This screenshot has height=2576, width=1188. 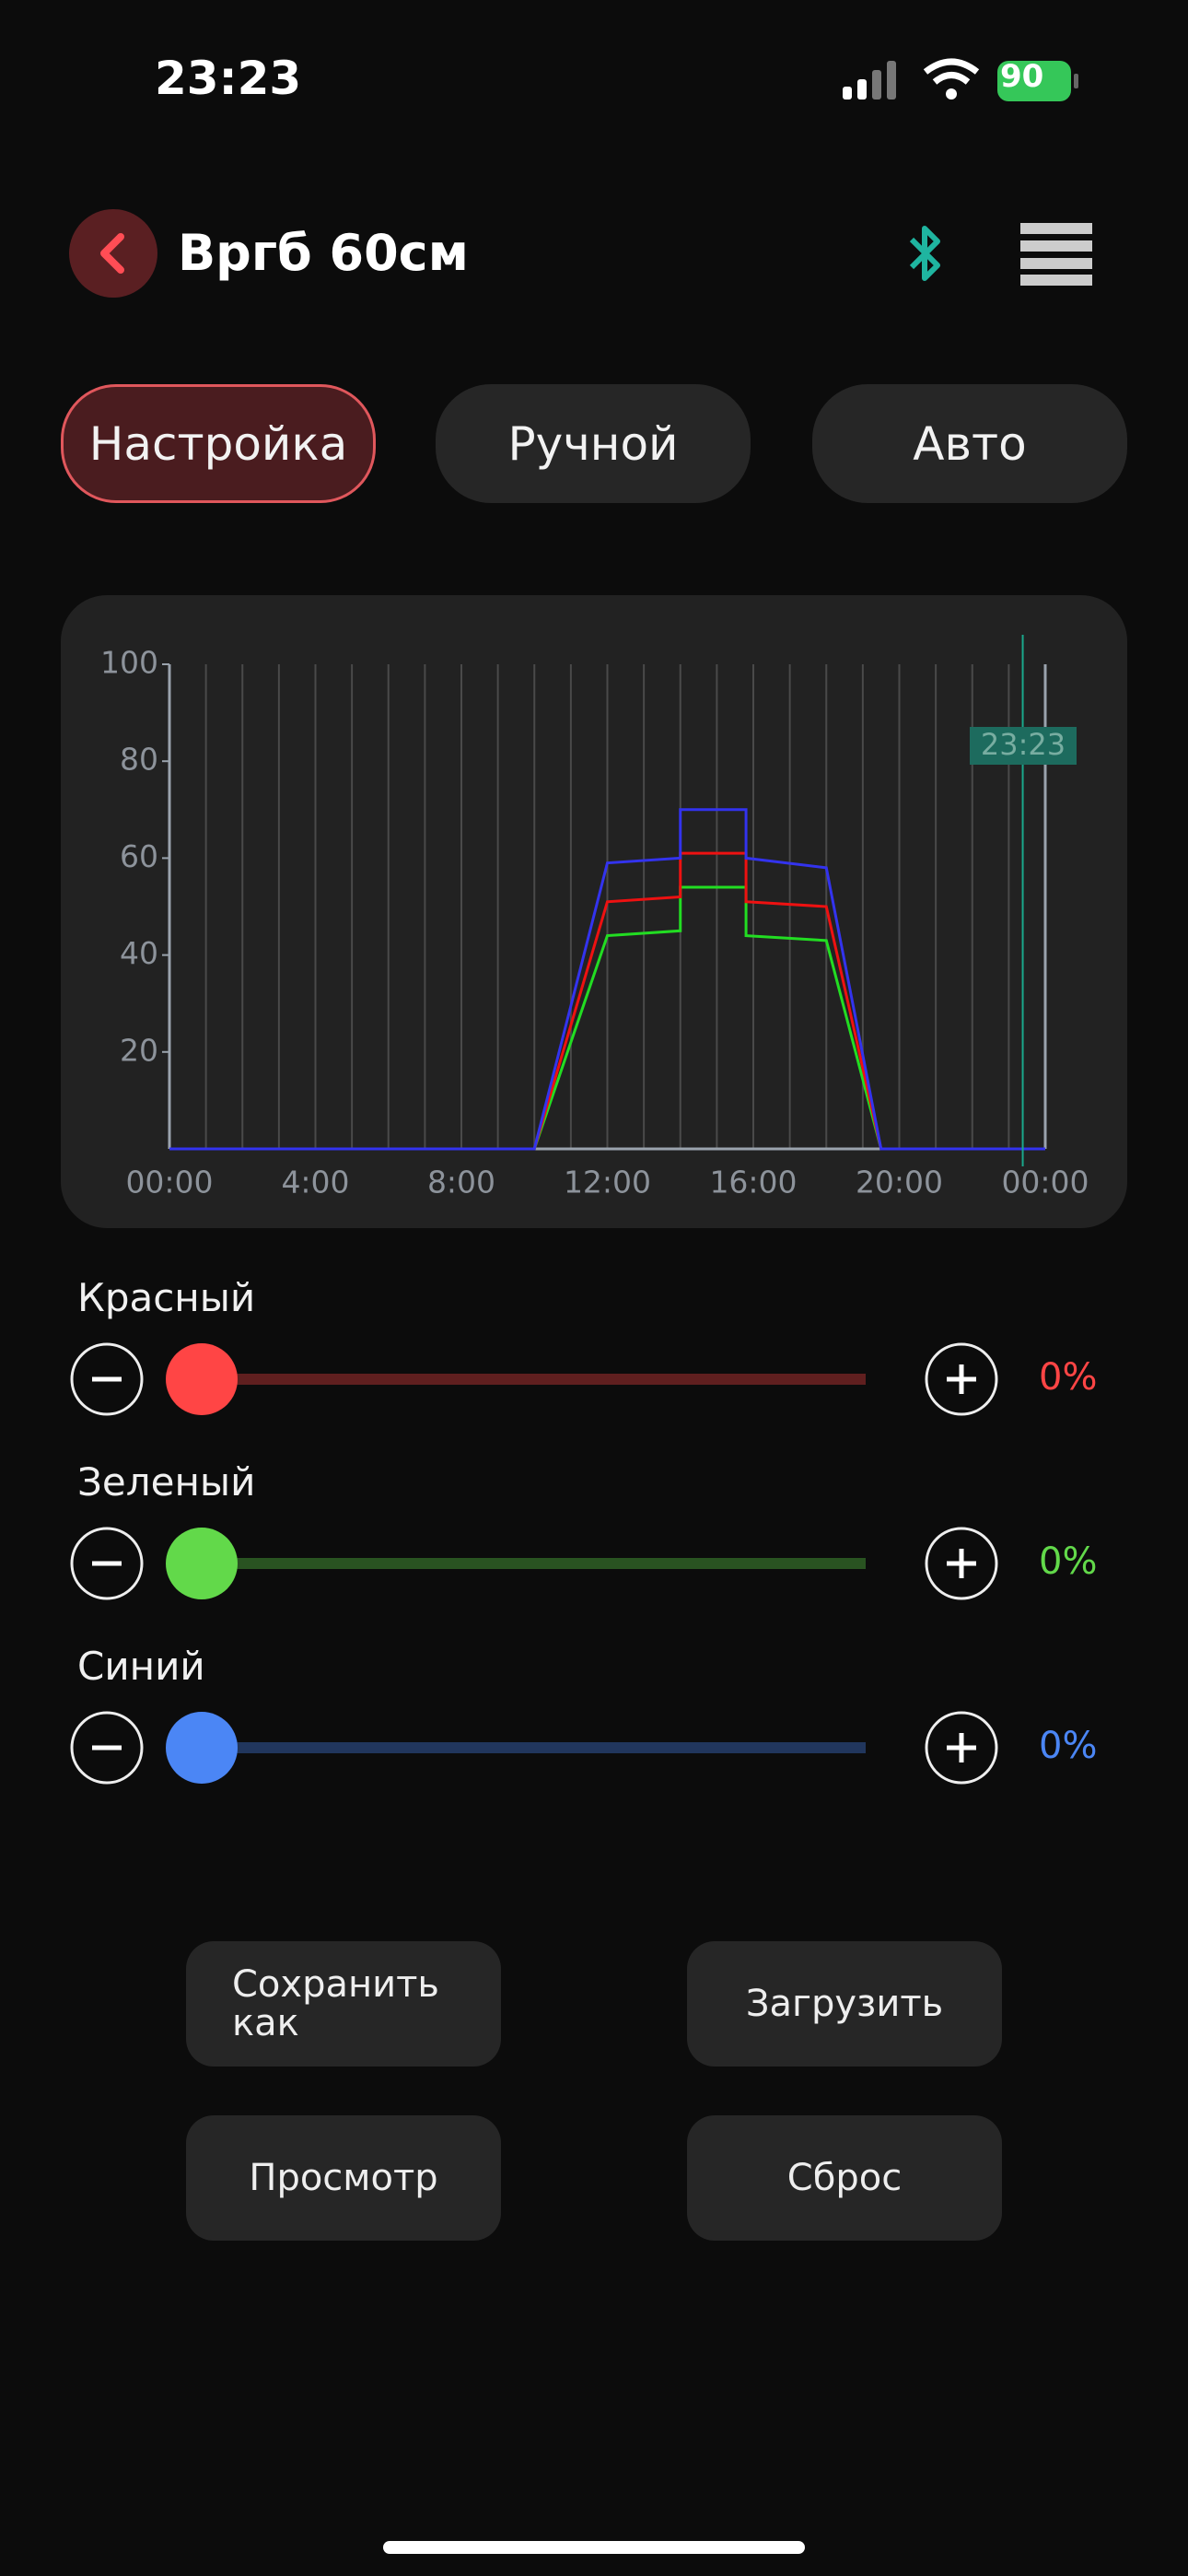 I want to click on device-title: Вргб 60см, so click(x=323, y=253).